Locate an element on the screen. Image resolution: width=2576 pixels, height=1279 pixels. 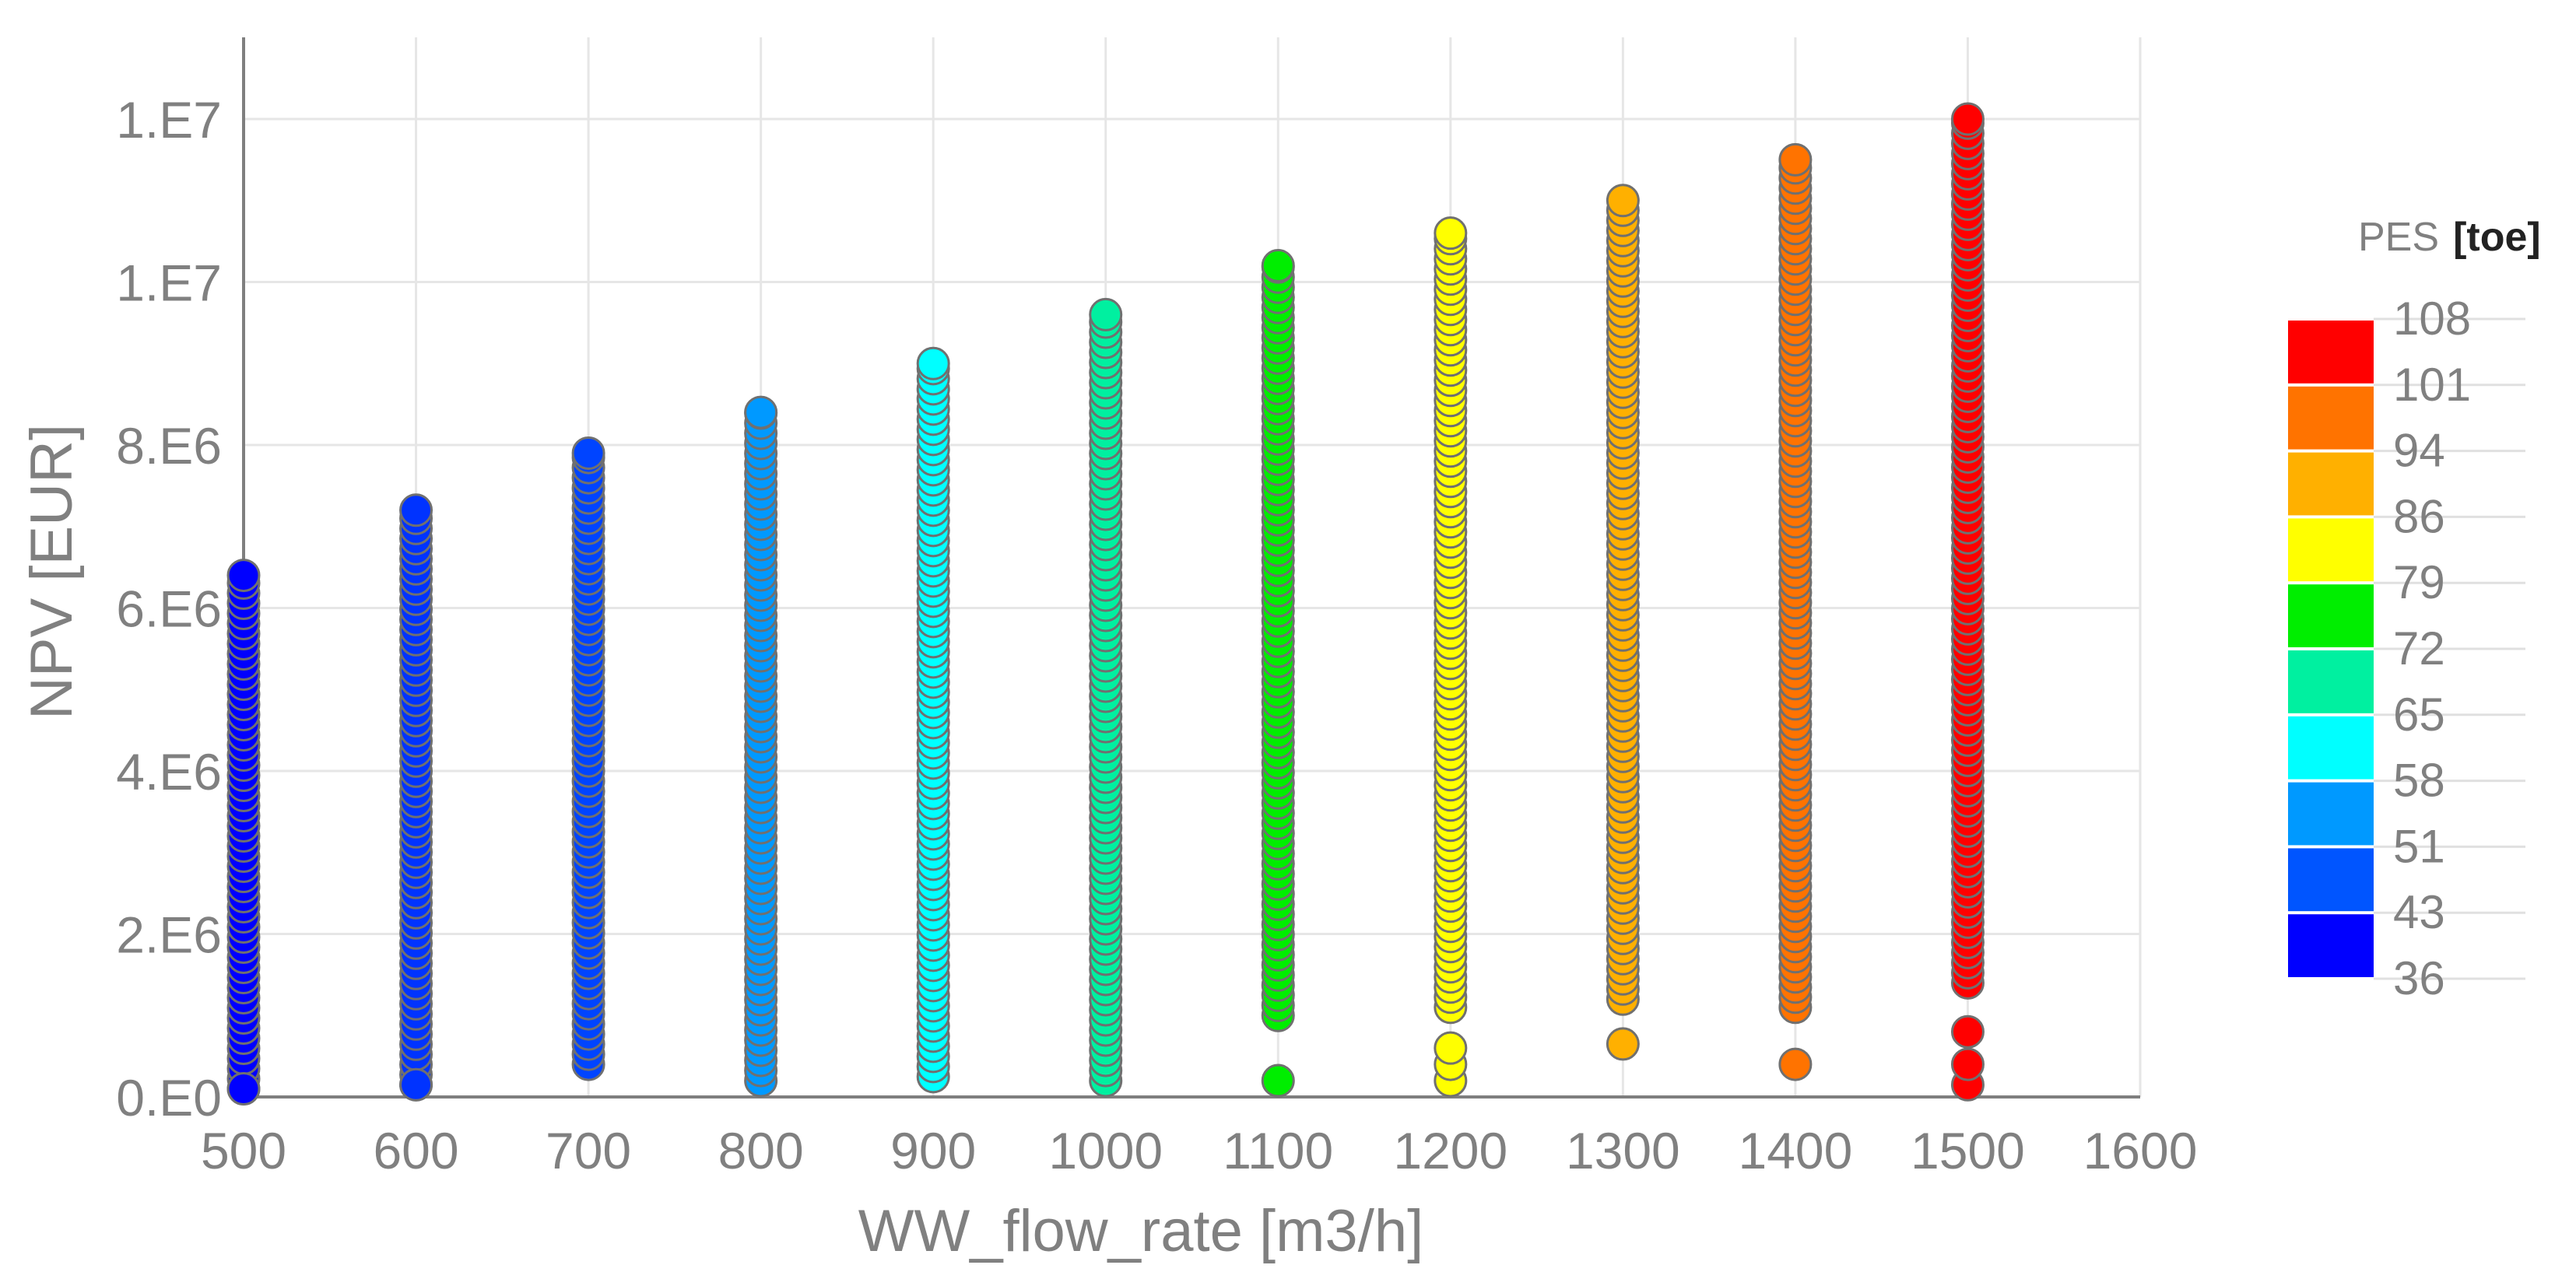
x-tick-label: 1500 is located at coordinates (1968, 1150).